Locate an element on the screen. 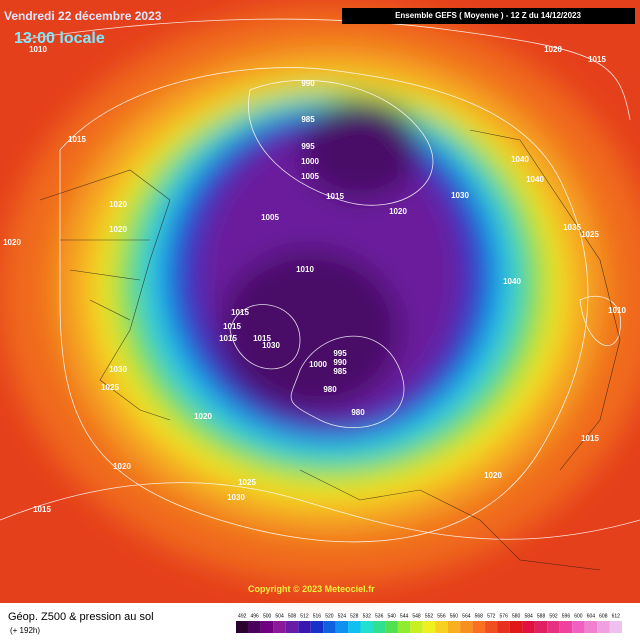 This screenshot has height=640, width=640. legend-label: 496 is located at coordinates (255, 616).